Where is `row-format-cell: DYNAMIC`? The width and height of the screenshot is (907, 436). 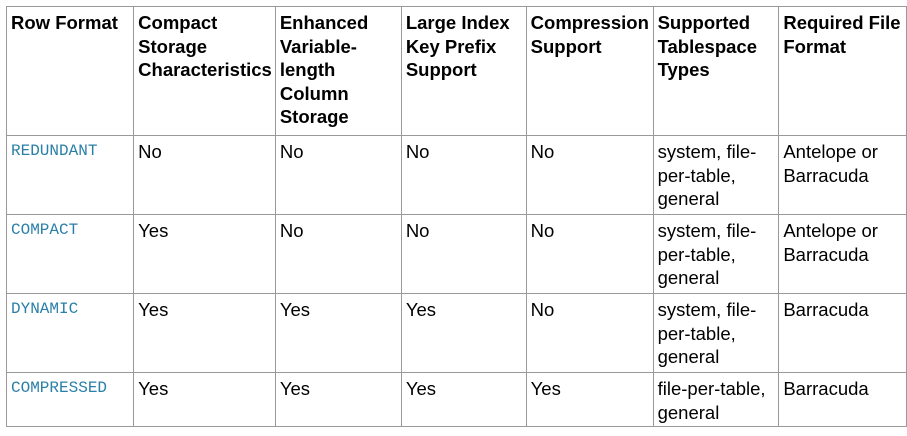
row-format-cell: DYNAMIC is located at coordinates (70, 333).